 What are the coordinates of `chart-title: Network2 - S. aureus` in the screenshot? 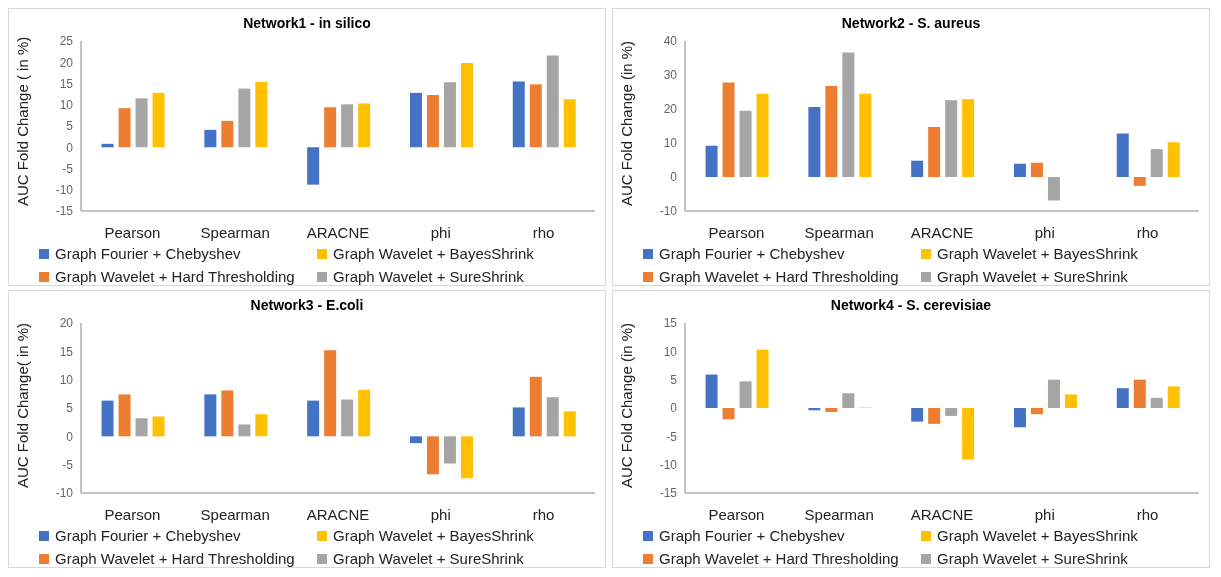 It's located at (911, 24).